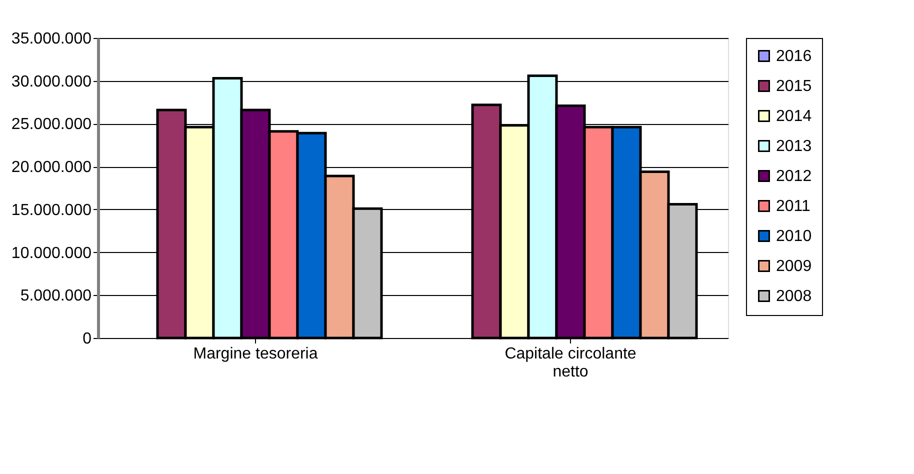 This screenshot has width=914, height=474. Describe the element at coordinates (87, 339) in the screenshot. I see `y-tick-label: 0` at that location.